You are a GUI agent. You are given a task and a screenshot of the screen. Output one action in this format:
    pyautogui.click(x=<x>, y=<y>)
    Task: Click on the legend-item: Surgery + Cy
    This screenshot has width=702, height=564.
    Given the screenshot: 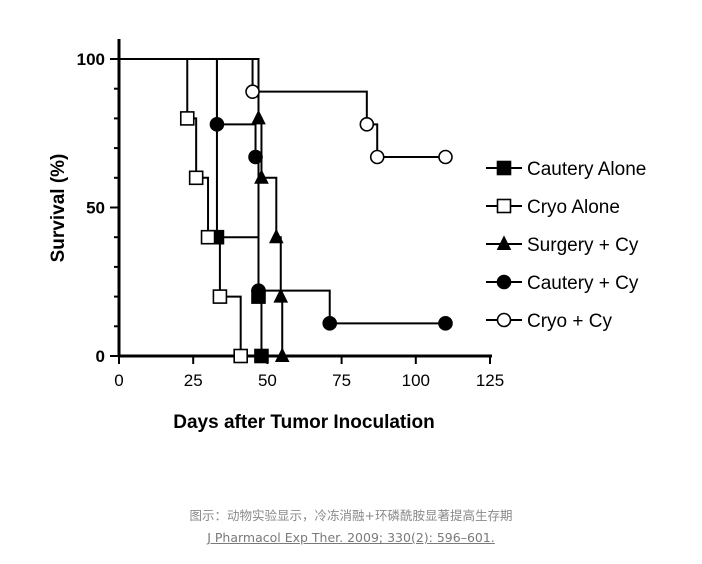 What is the action you would take?
    pyautogui.click(x=562, y=245)
    